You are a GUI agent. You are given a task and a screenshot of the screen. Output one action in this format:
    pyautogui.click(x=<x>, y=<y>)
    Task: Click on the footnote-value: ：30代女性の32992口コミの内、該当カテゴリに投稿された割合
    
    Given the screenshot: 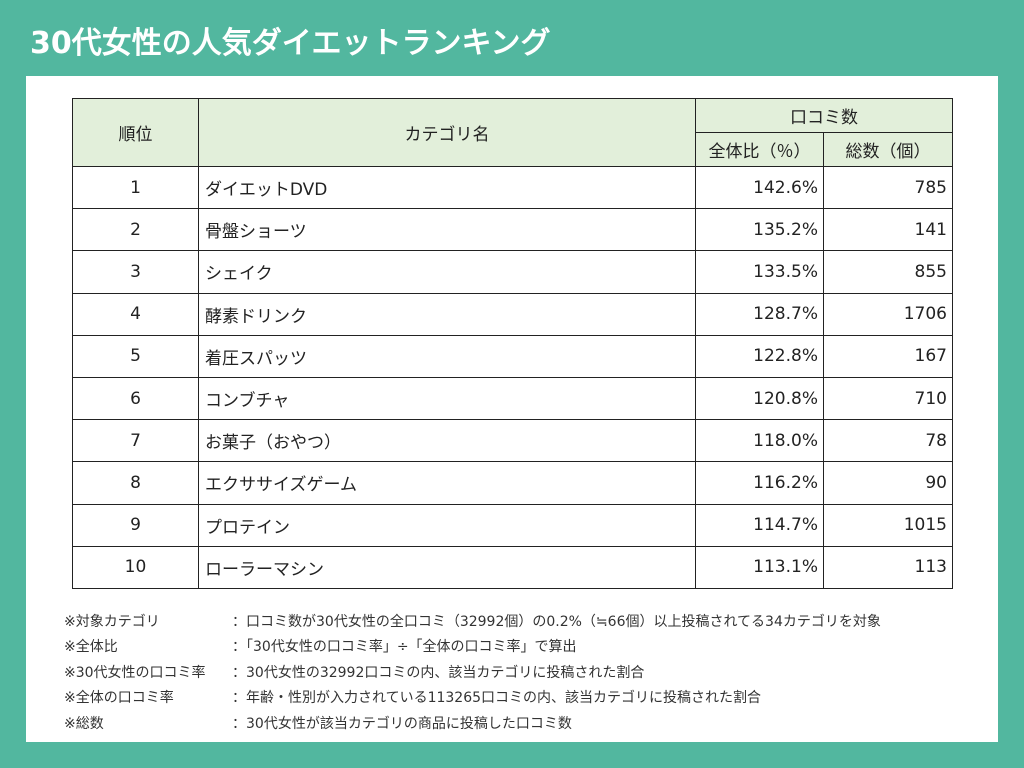 What is the action you would take?
    pyautogui.click(x=438, y=672)
    